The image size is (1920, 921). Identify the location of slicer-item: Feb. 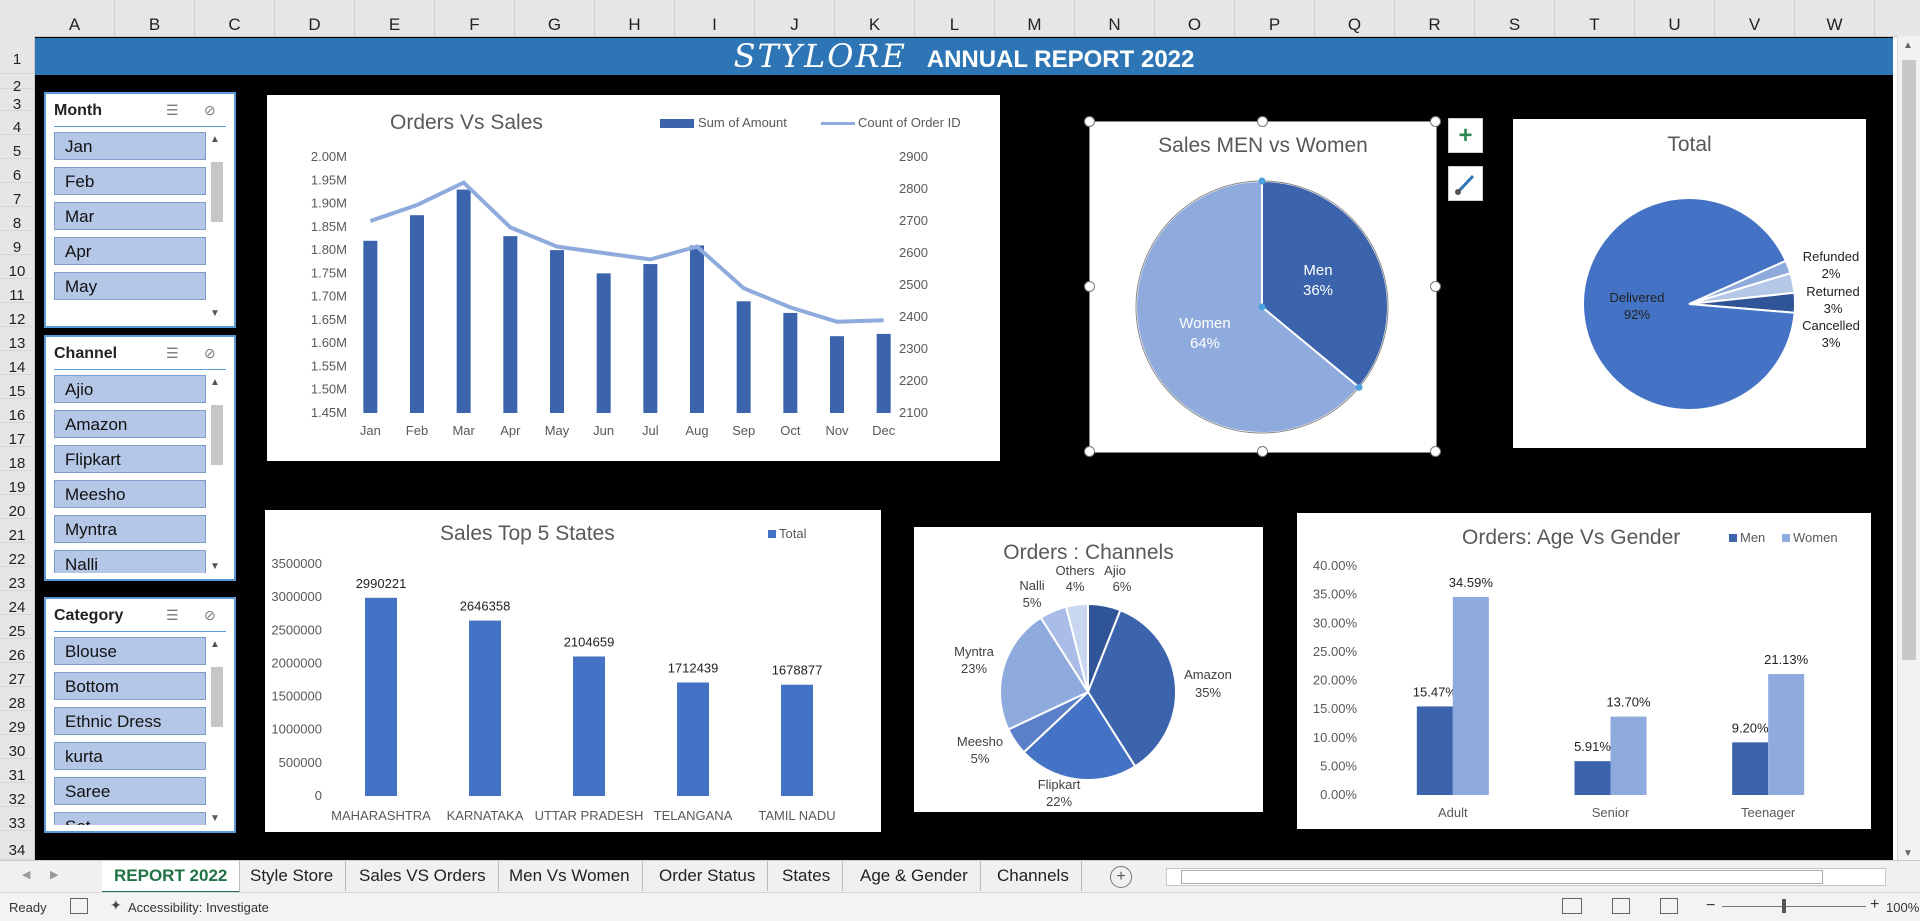
(130, 181).